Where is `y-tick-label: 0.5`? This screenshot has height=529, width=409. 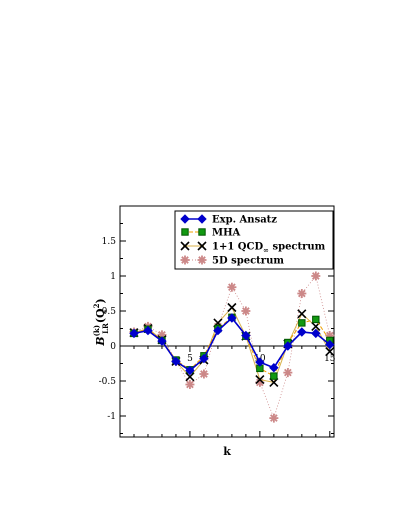 y-tick-label: 0.5 is located at coordinates (109, 312).